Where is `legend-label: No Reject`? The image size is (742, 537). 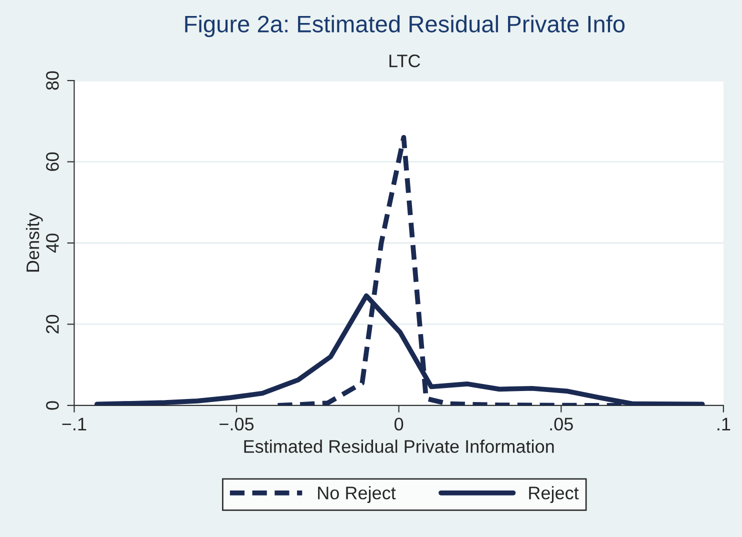
legend-label: No Reject is located at coordinates (357, 494).